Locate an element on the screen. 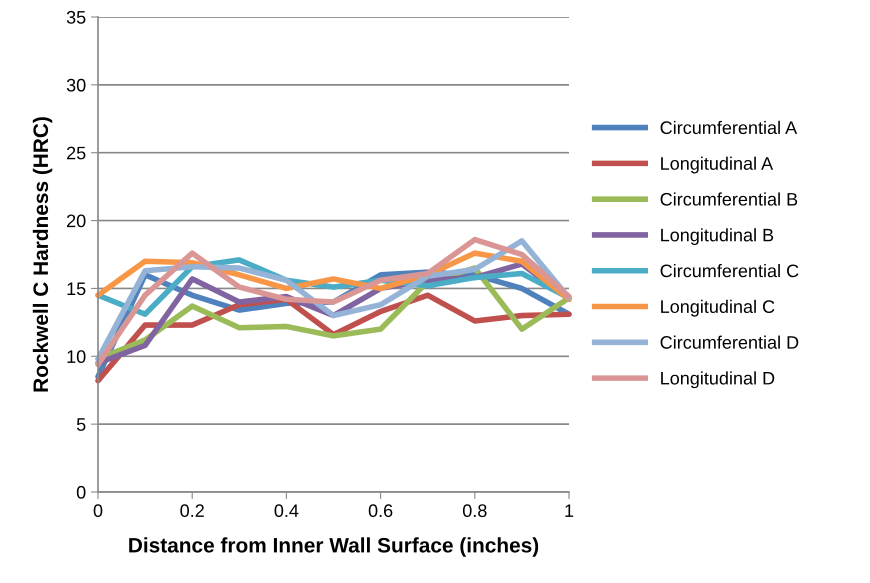 The height and width of the screenshot is (583, 870). x-tick-label: 0.6 is located at coordinates (380, 511).